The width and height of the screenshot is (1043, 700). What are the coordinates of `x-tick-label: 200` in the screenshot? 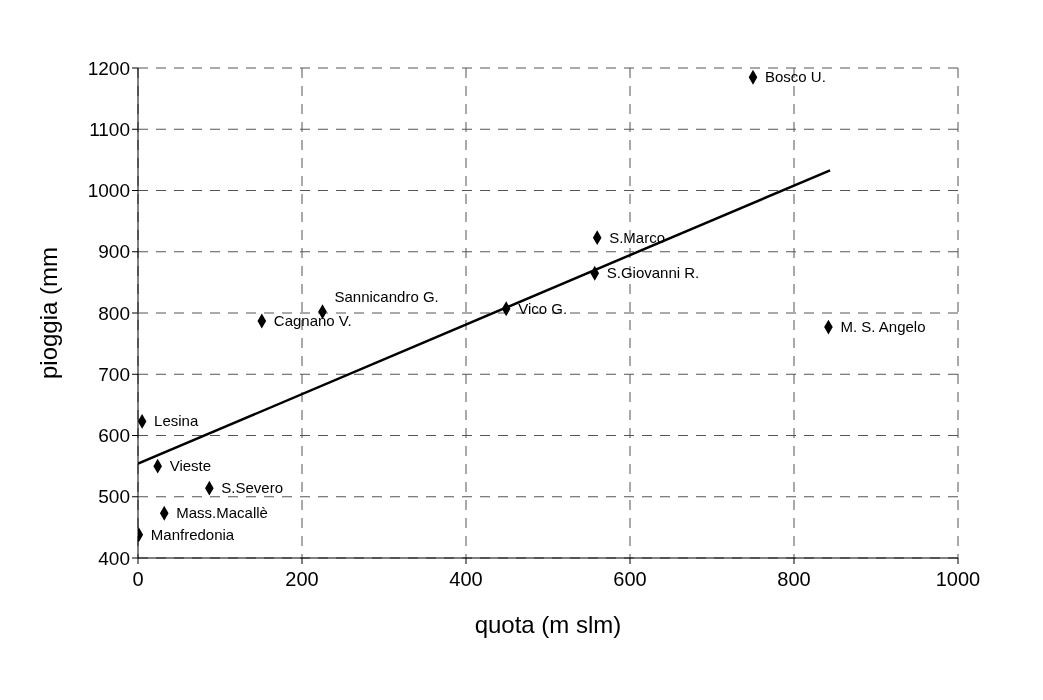 It's located at (302, 579).